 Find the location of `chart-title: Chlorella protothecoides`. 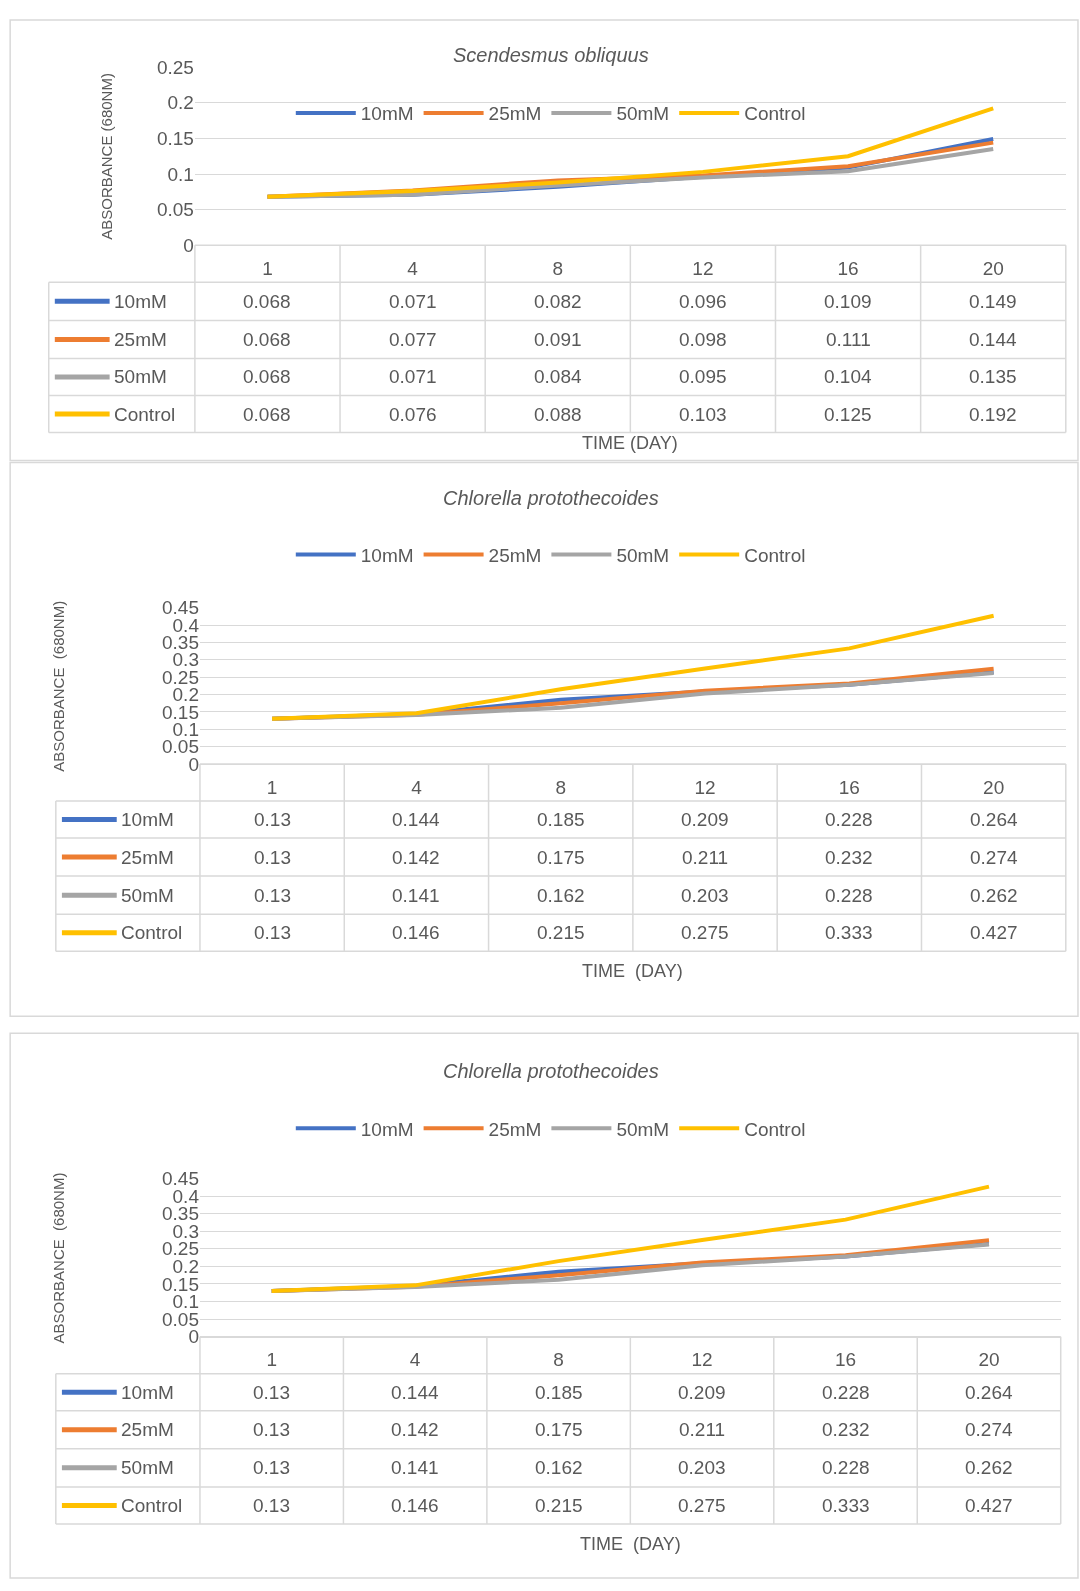

chart-title: Chlorella protothecoides is located at coordinates (551, 498).